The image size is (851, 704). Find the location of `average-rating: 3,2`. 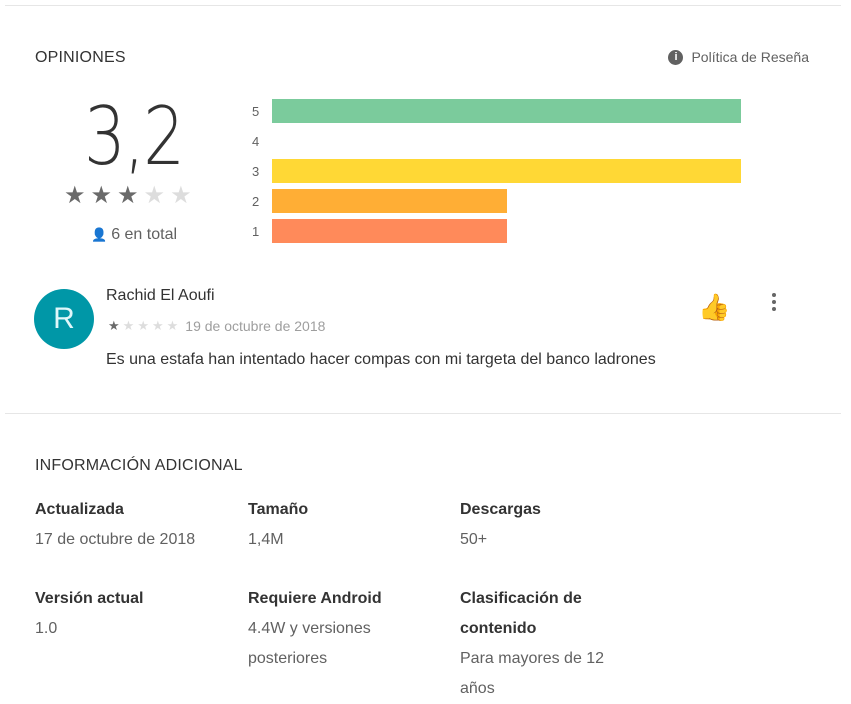

average-rating: 3,2 is located at coordinates (134, 136).